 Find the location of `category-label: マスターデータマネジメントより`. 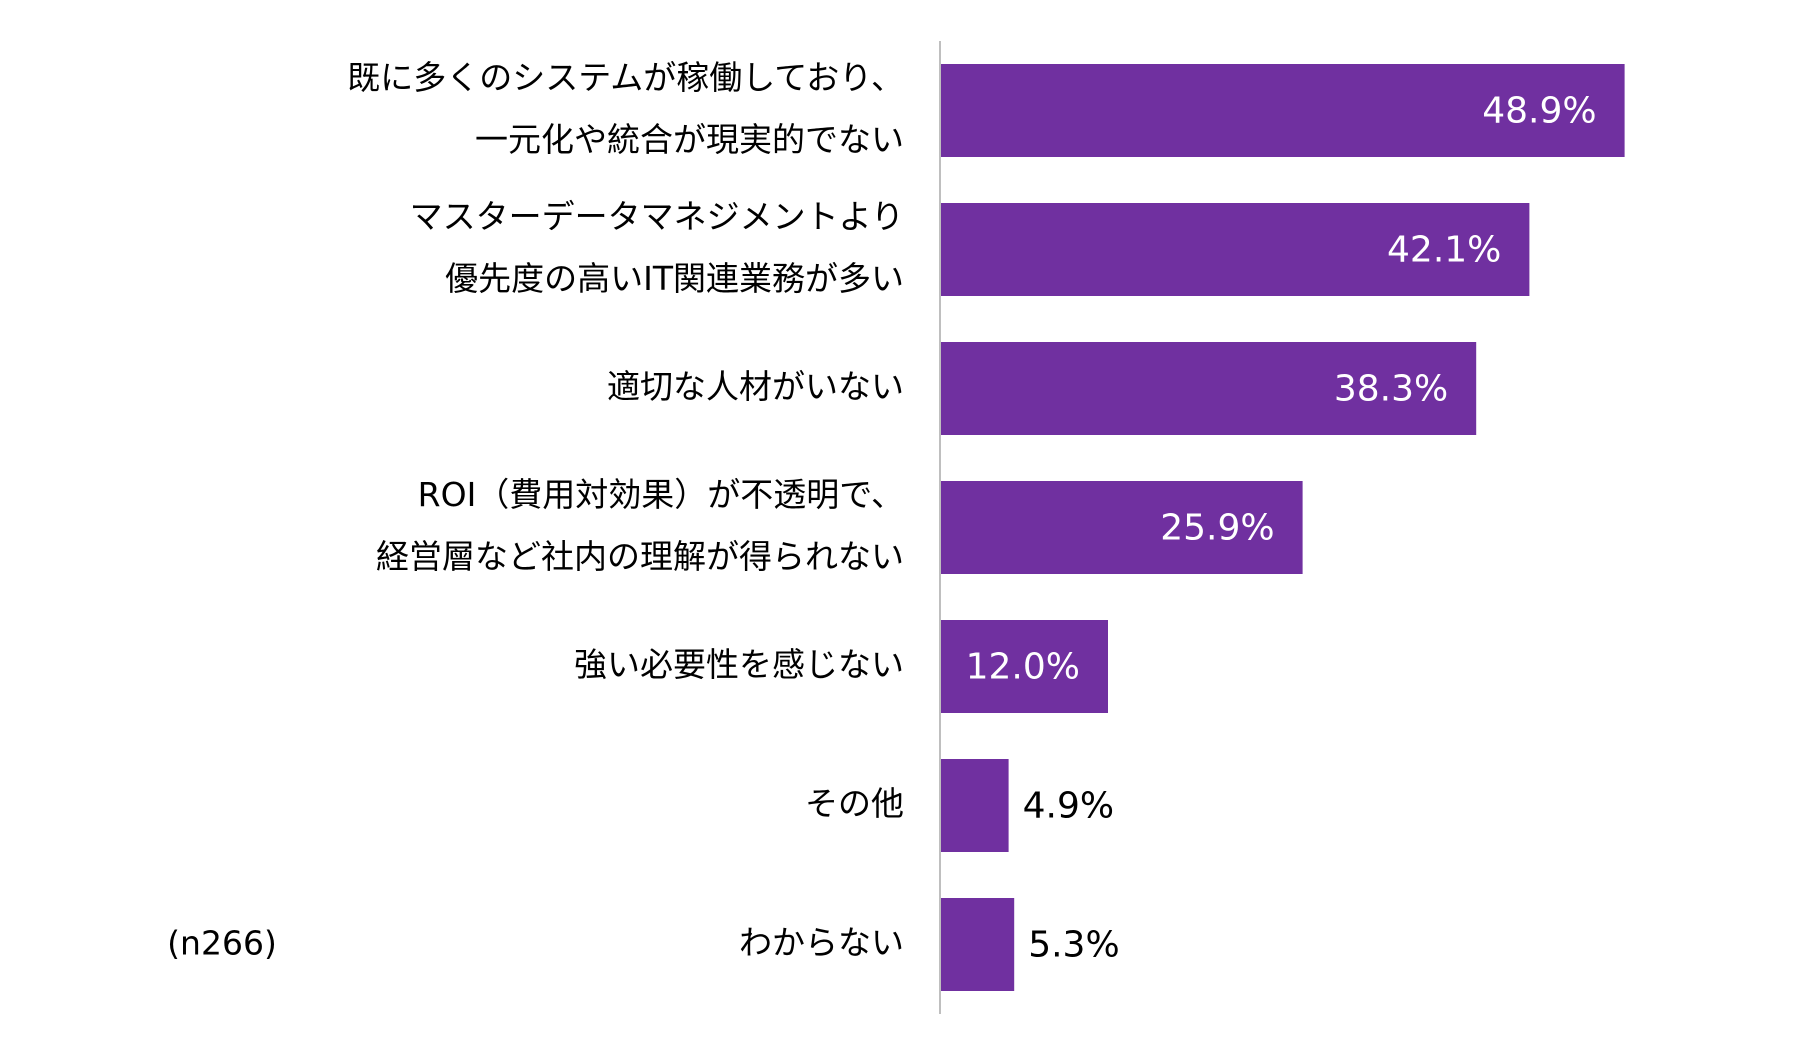

category-label: マスターデータマネジメントより is located at coordinates (657, 216).